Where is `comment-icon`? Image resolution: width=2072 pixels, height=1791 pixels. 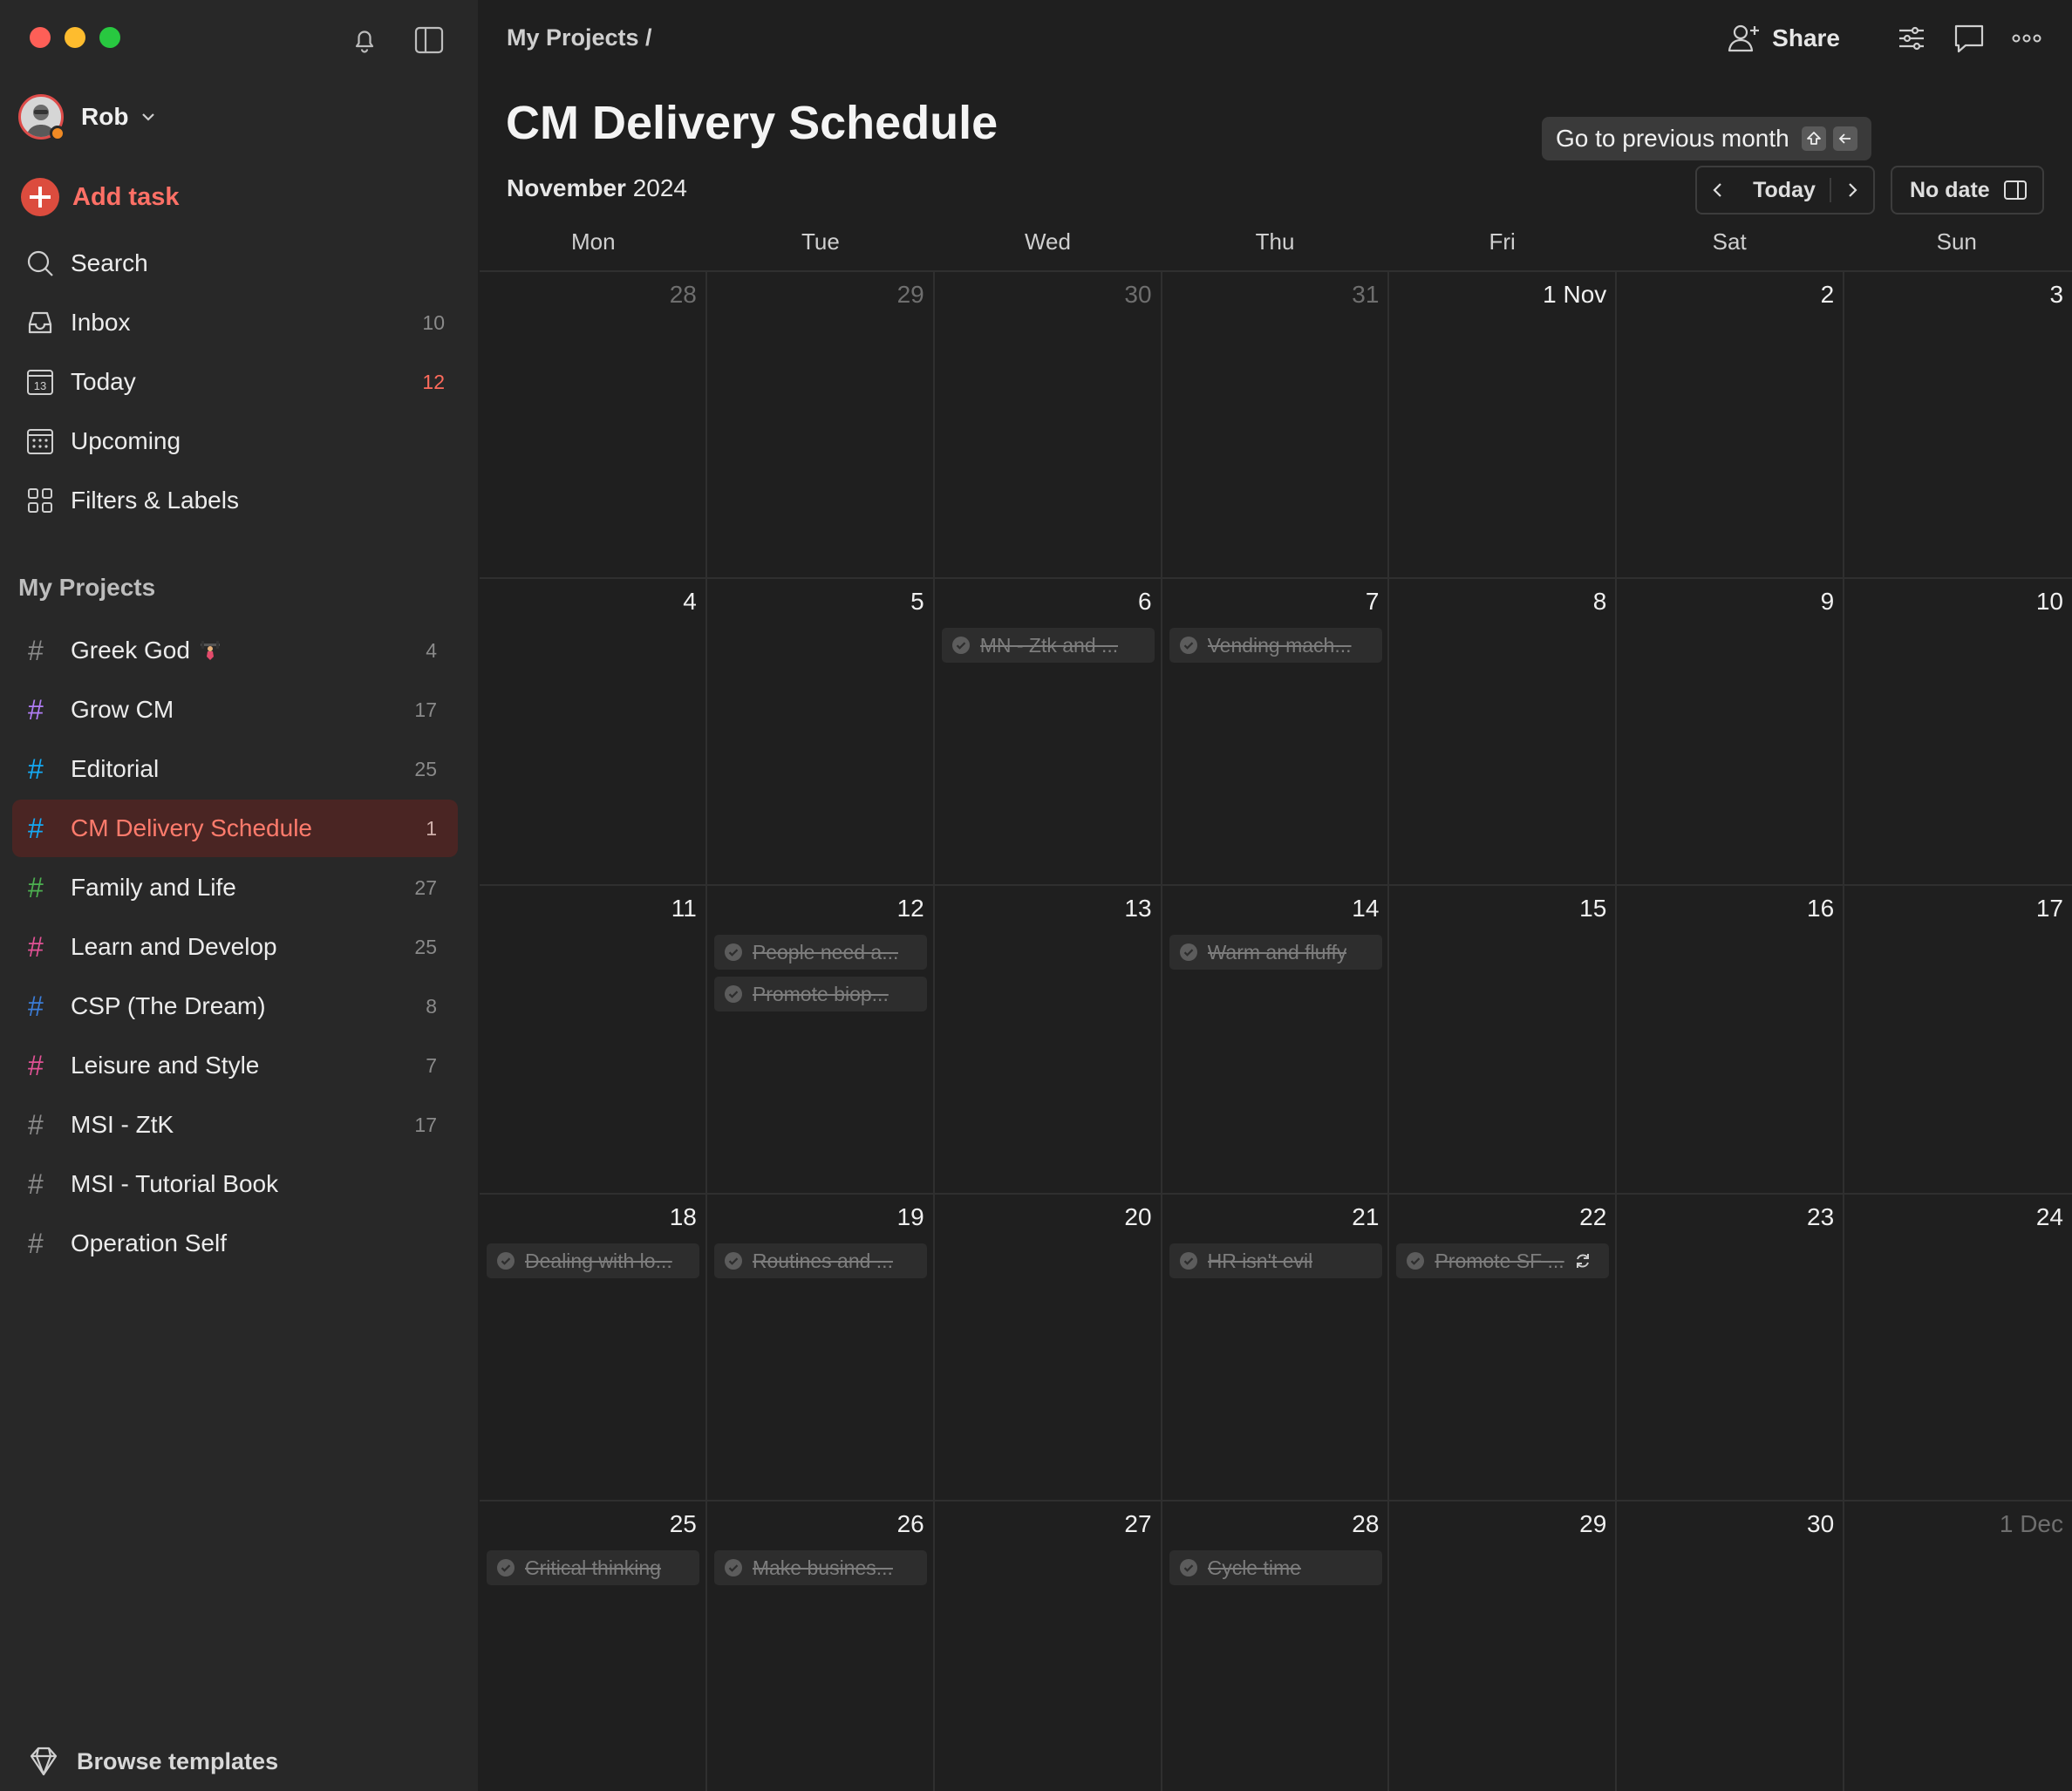 comment-icon is located at coordinates (1969, 38).